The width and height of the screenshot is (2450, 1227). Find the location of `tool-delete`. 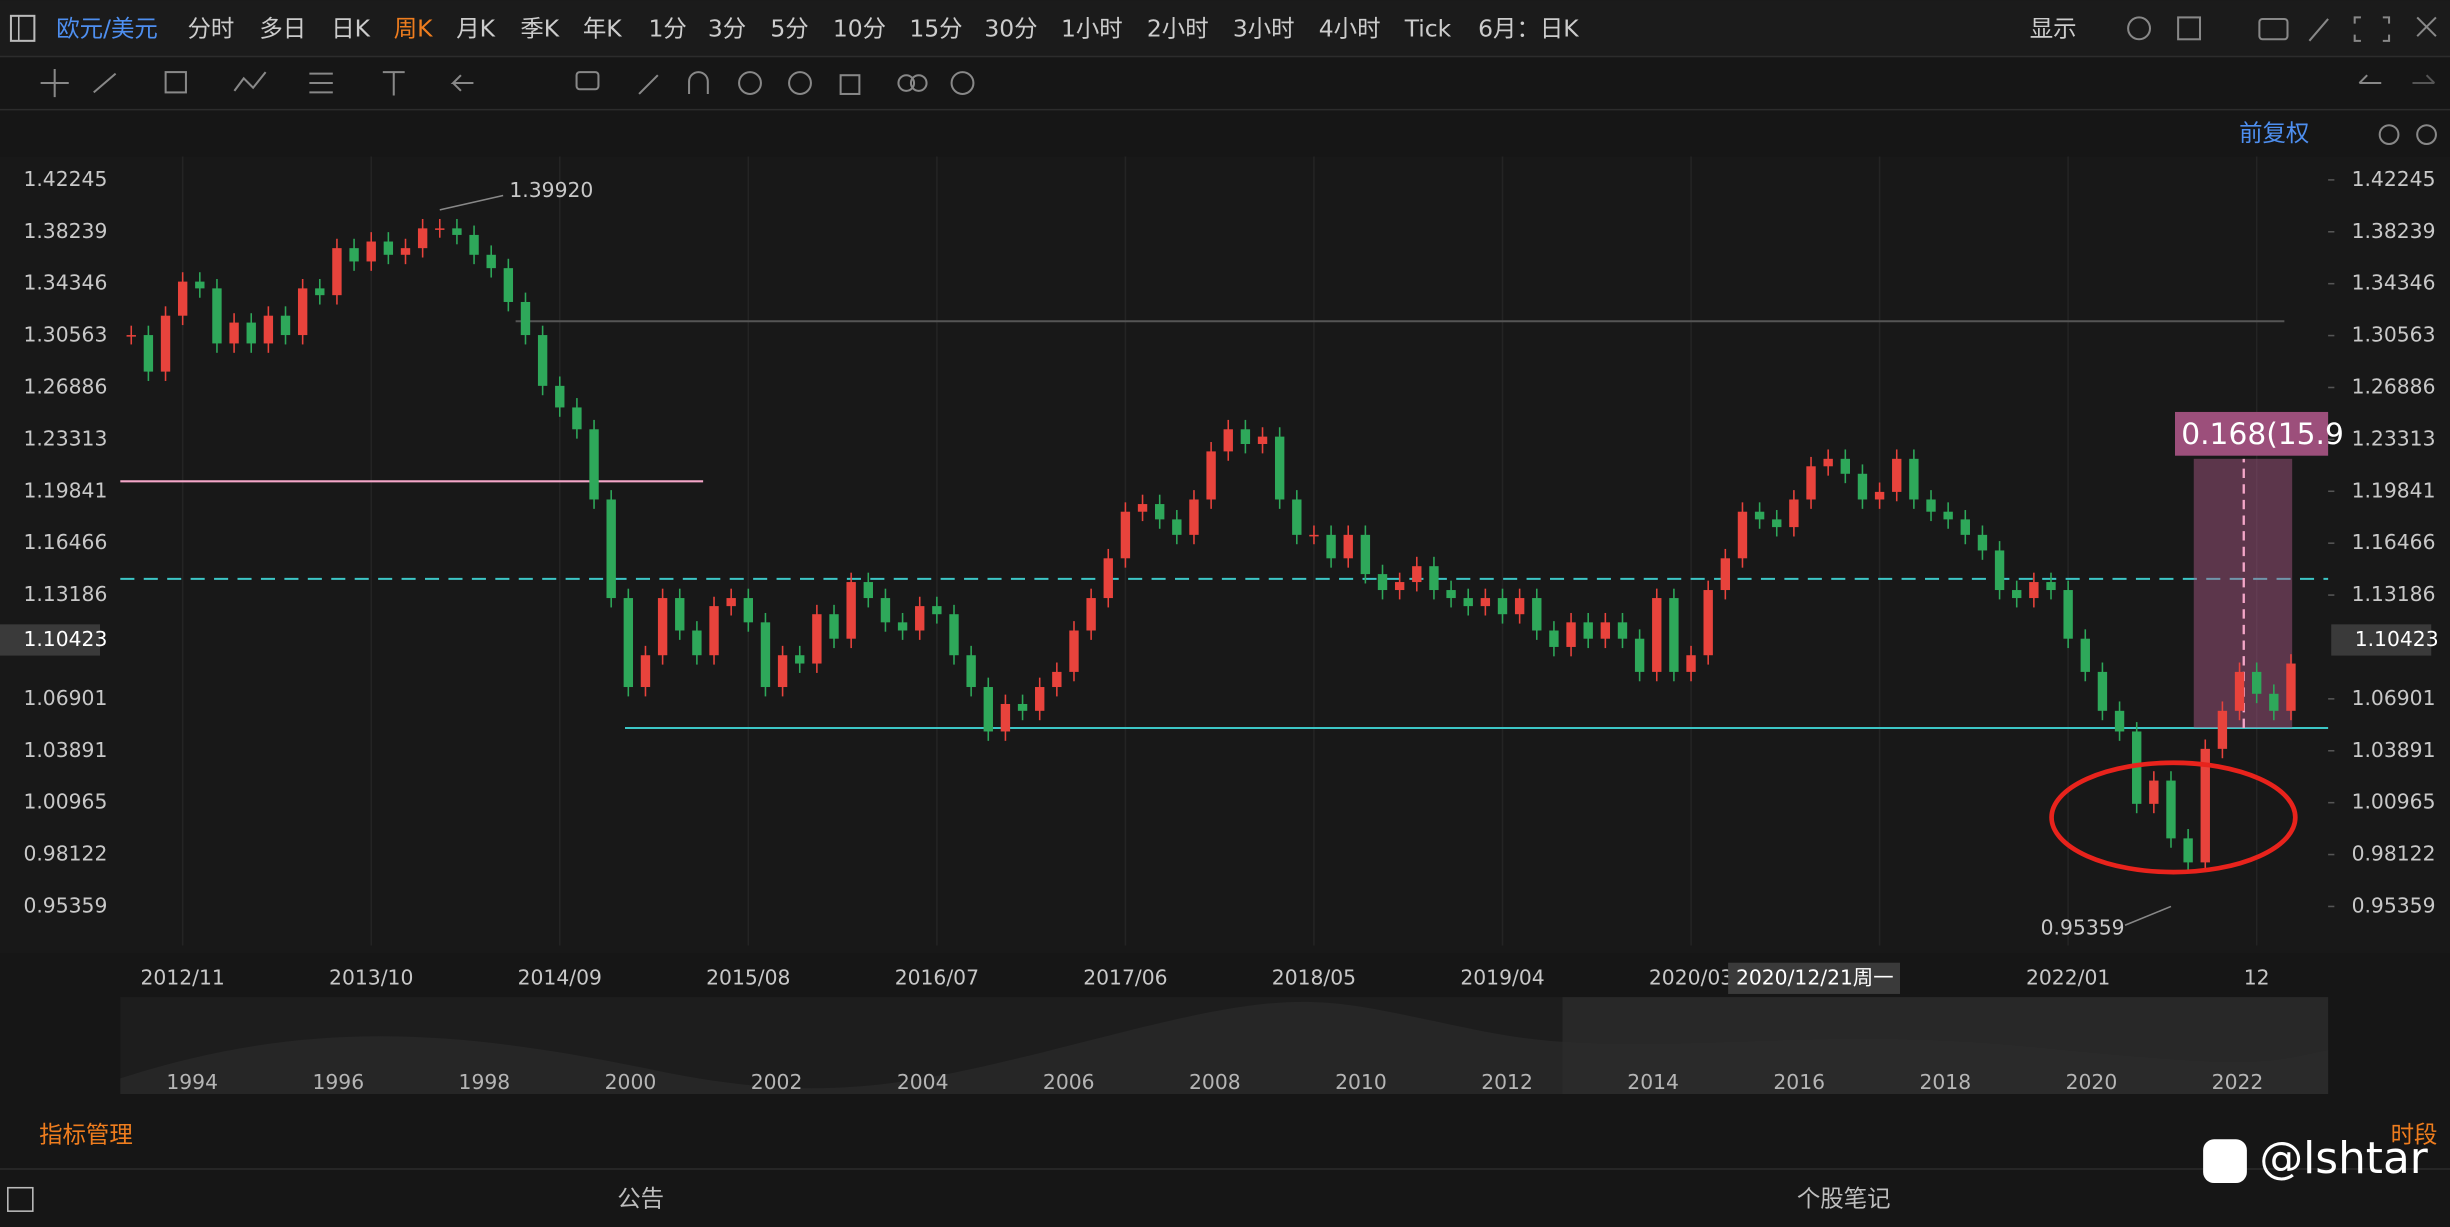

tool-delete is located at coordinates (850, 84).